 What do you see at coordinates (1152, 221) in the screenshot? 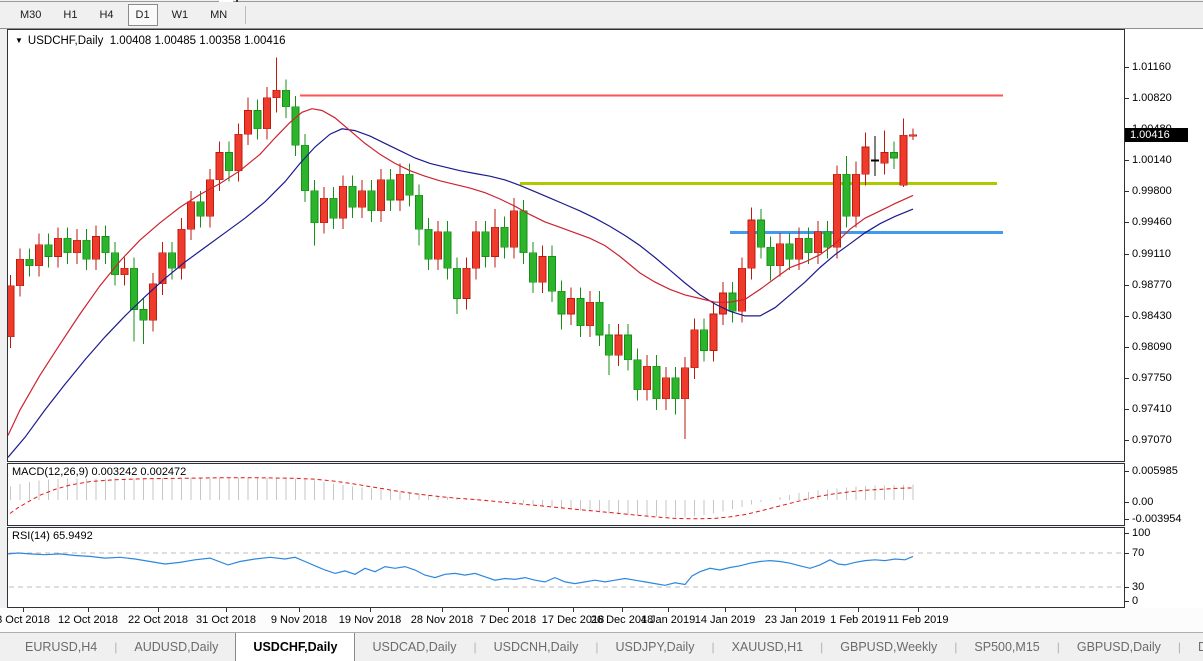
I see `price-tick: 0.99460` at bounding box center [1152, 221].